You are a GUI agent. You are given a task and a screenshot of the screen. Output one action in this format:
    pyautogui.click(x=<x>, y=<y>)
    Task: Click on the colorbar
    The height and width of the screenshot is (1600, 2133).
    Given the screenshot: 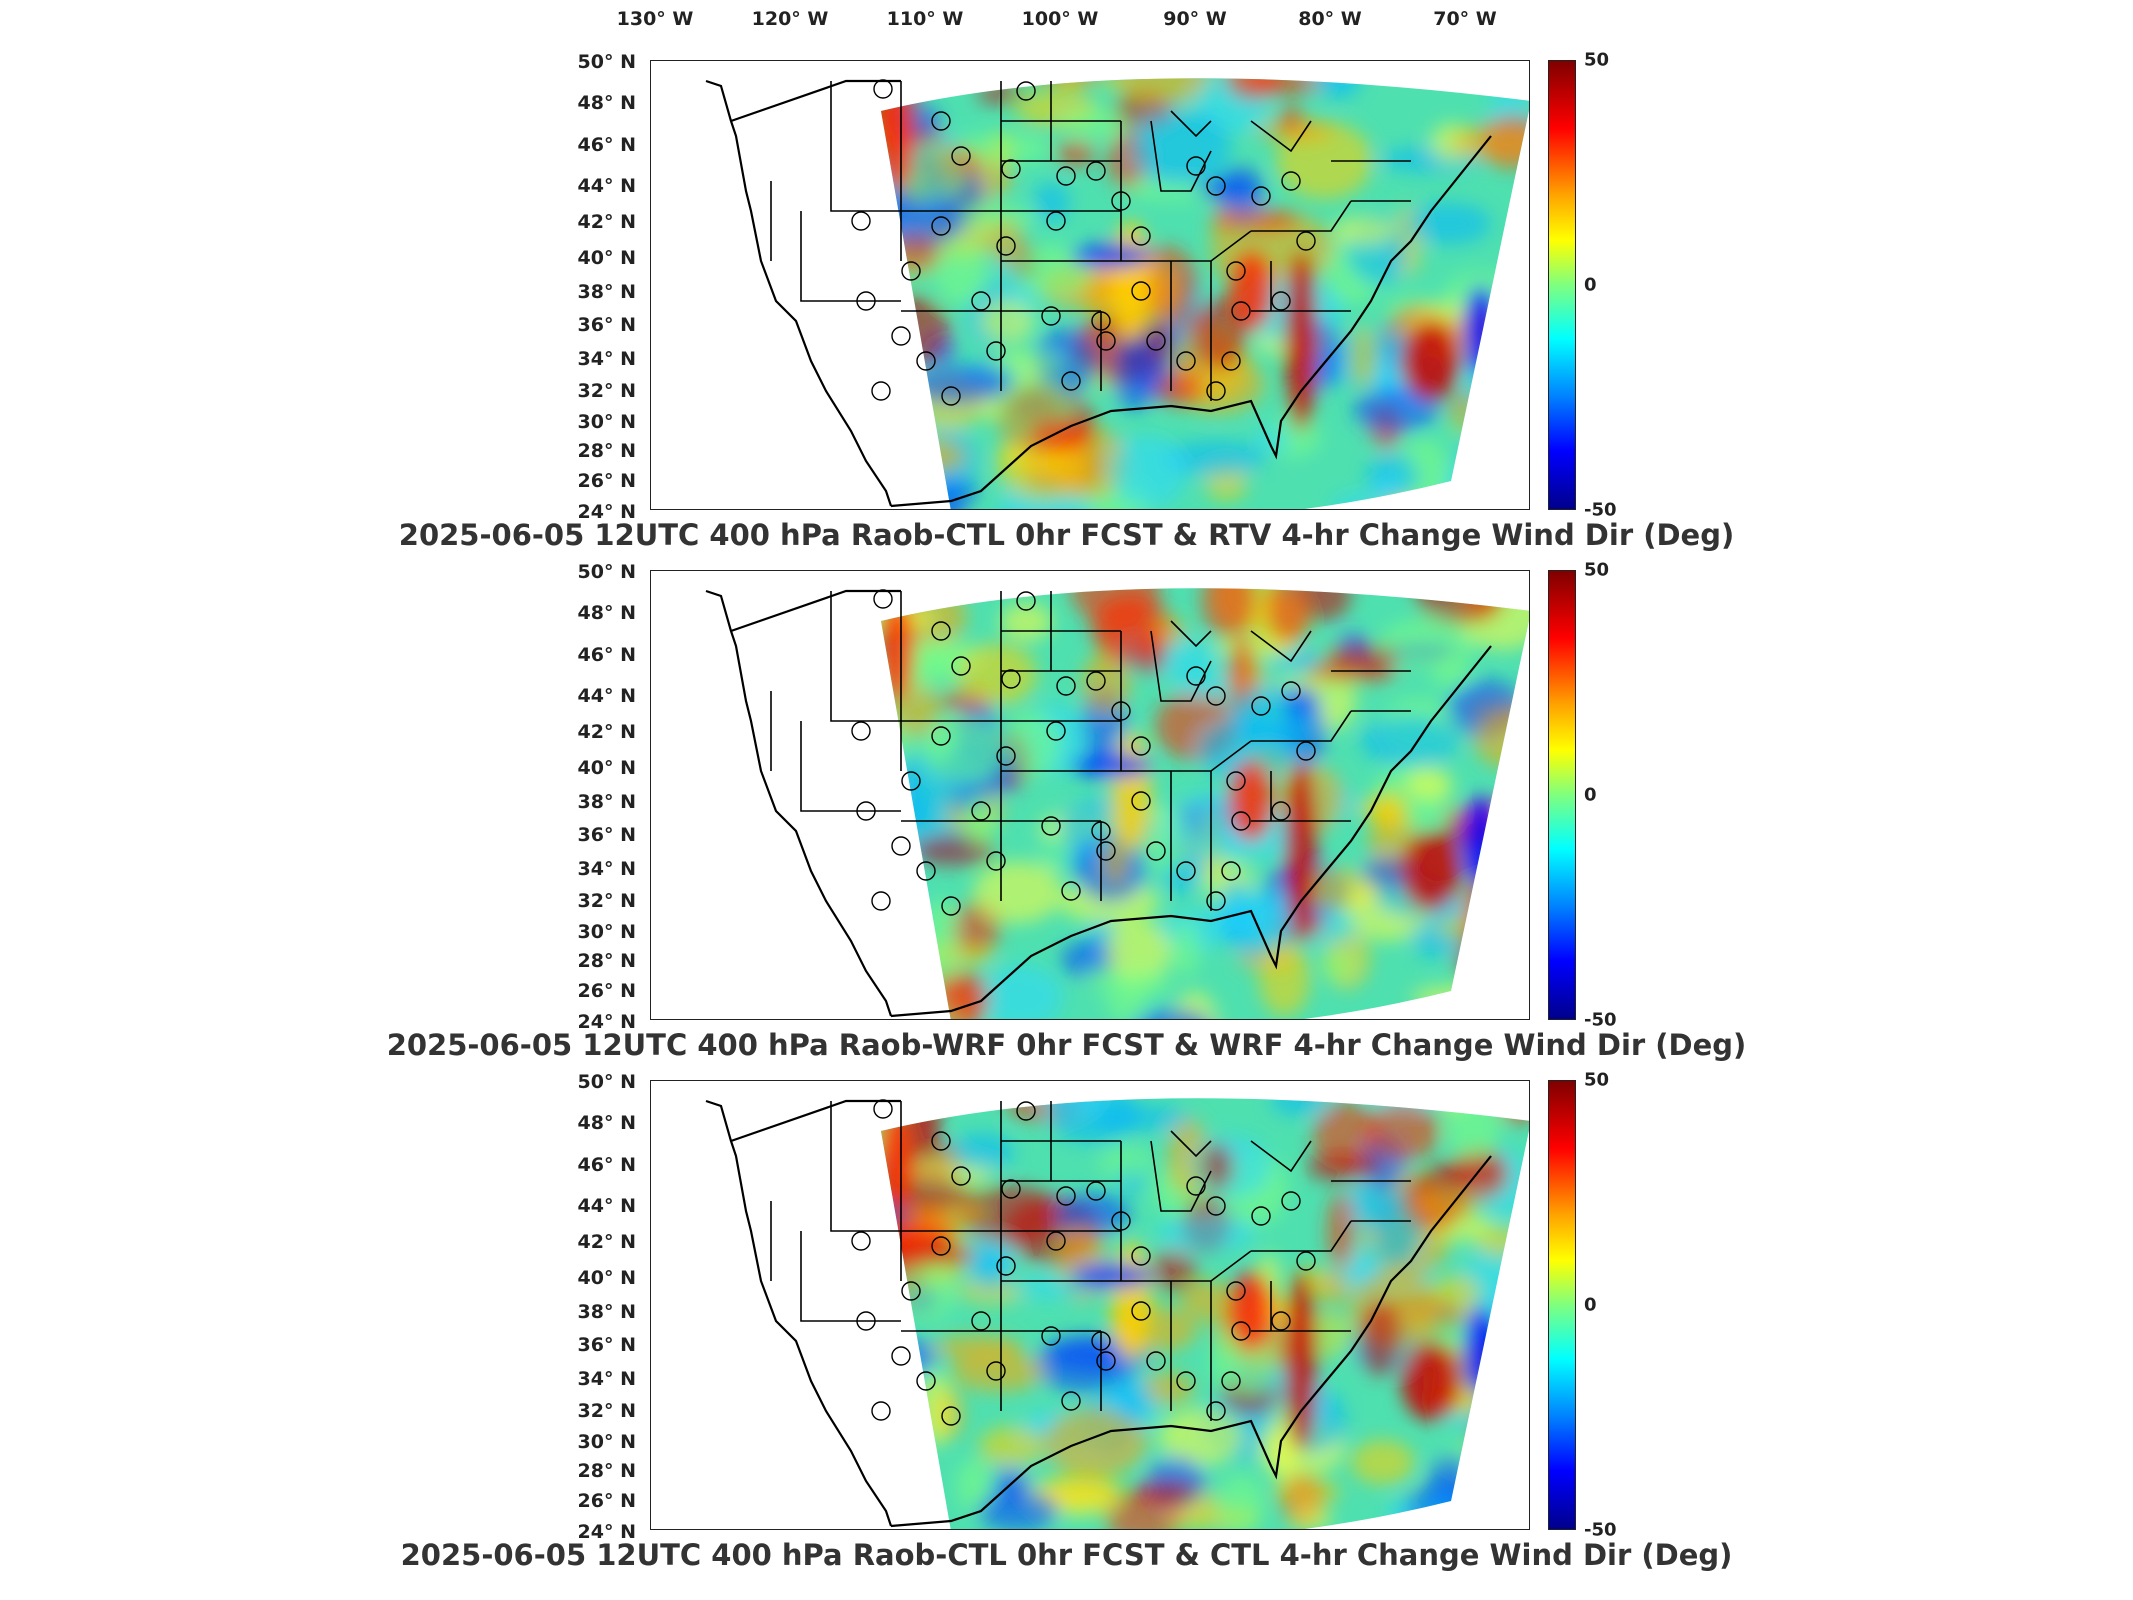 What is the action you would take?
    pyautogui.click(x=1562, y=285)
    